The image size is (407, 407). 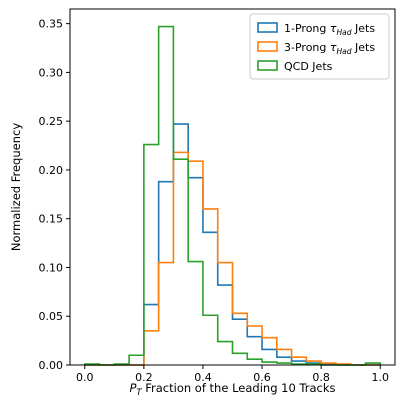 I want to click on x-axis-ticks: 0.0 0.2 0.4 0.6 0.8 1.0, so click(x=232, y=374).